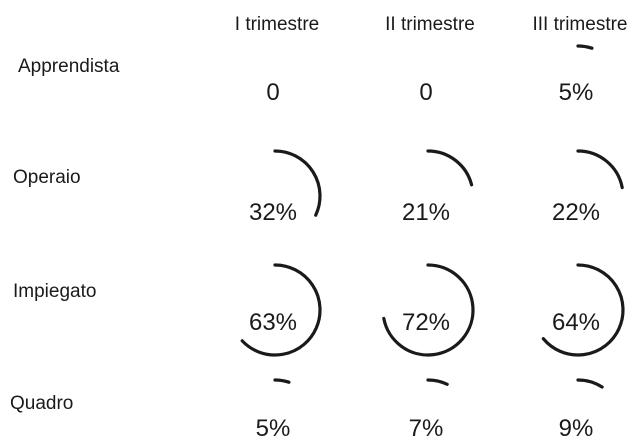 Image resolution: width=643 pixels, height=443 pixels. What do you see at coordinates (65, 235) in the screenshot?
I see `row-labels: Apprendista Operaio Impiegato Quadro` at bounding box center [65, 235].